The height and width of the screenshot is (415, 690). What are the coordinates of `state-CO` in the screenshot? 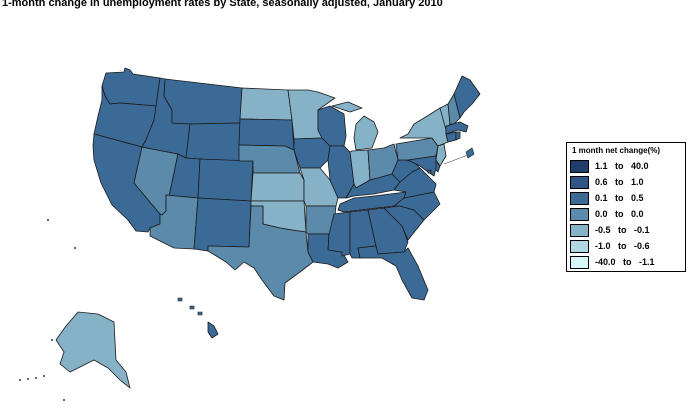 It's located at (225, 180).